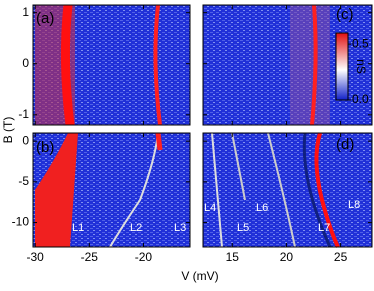  Describe the element at coordinates (341, 257) in the screenshot. I see `x-tick-label: 25` at that location.